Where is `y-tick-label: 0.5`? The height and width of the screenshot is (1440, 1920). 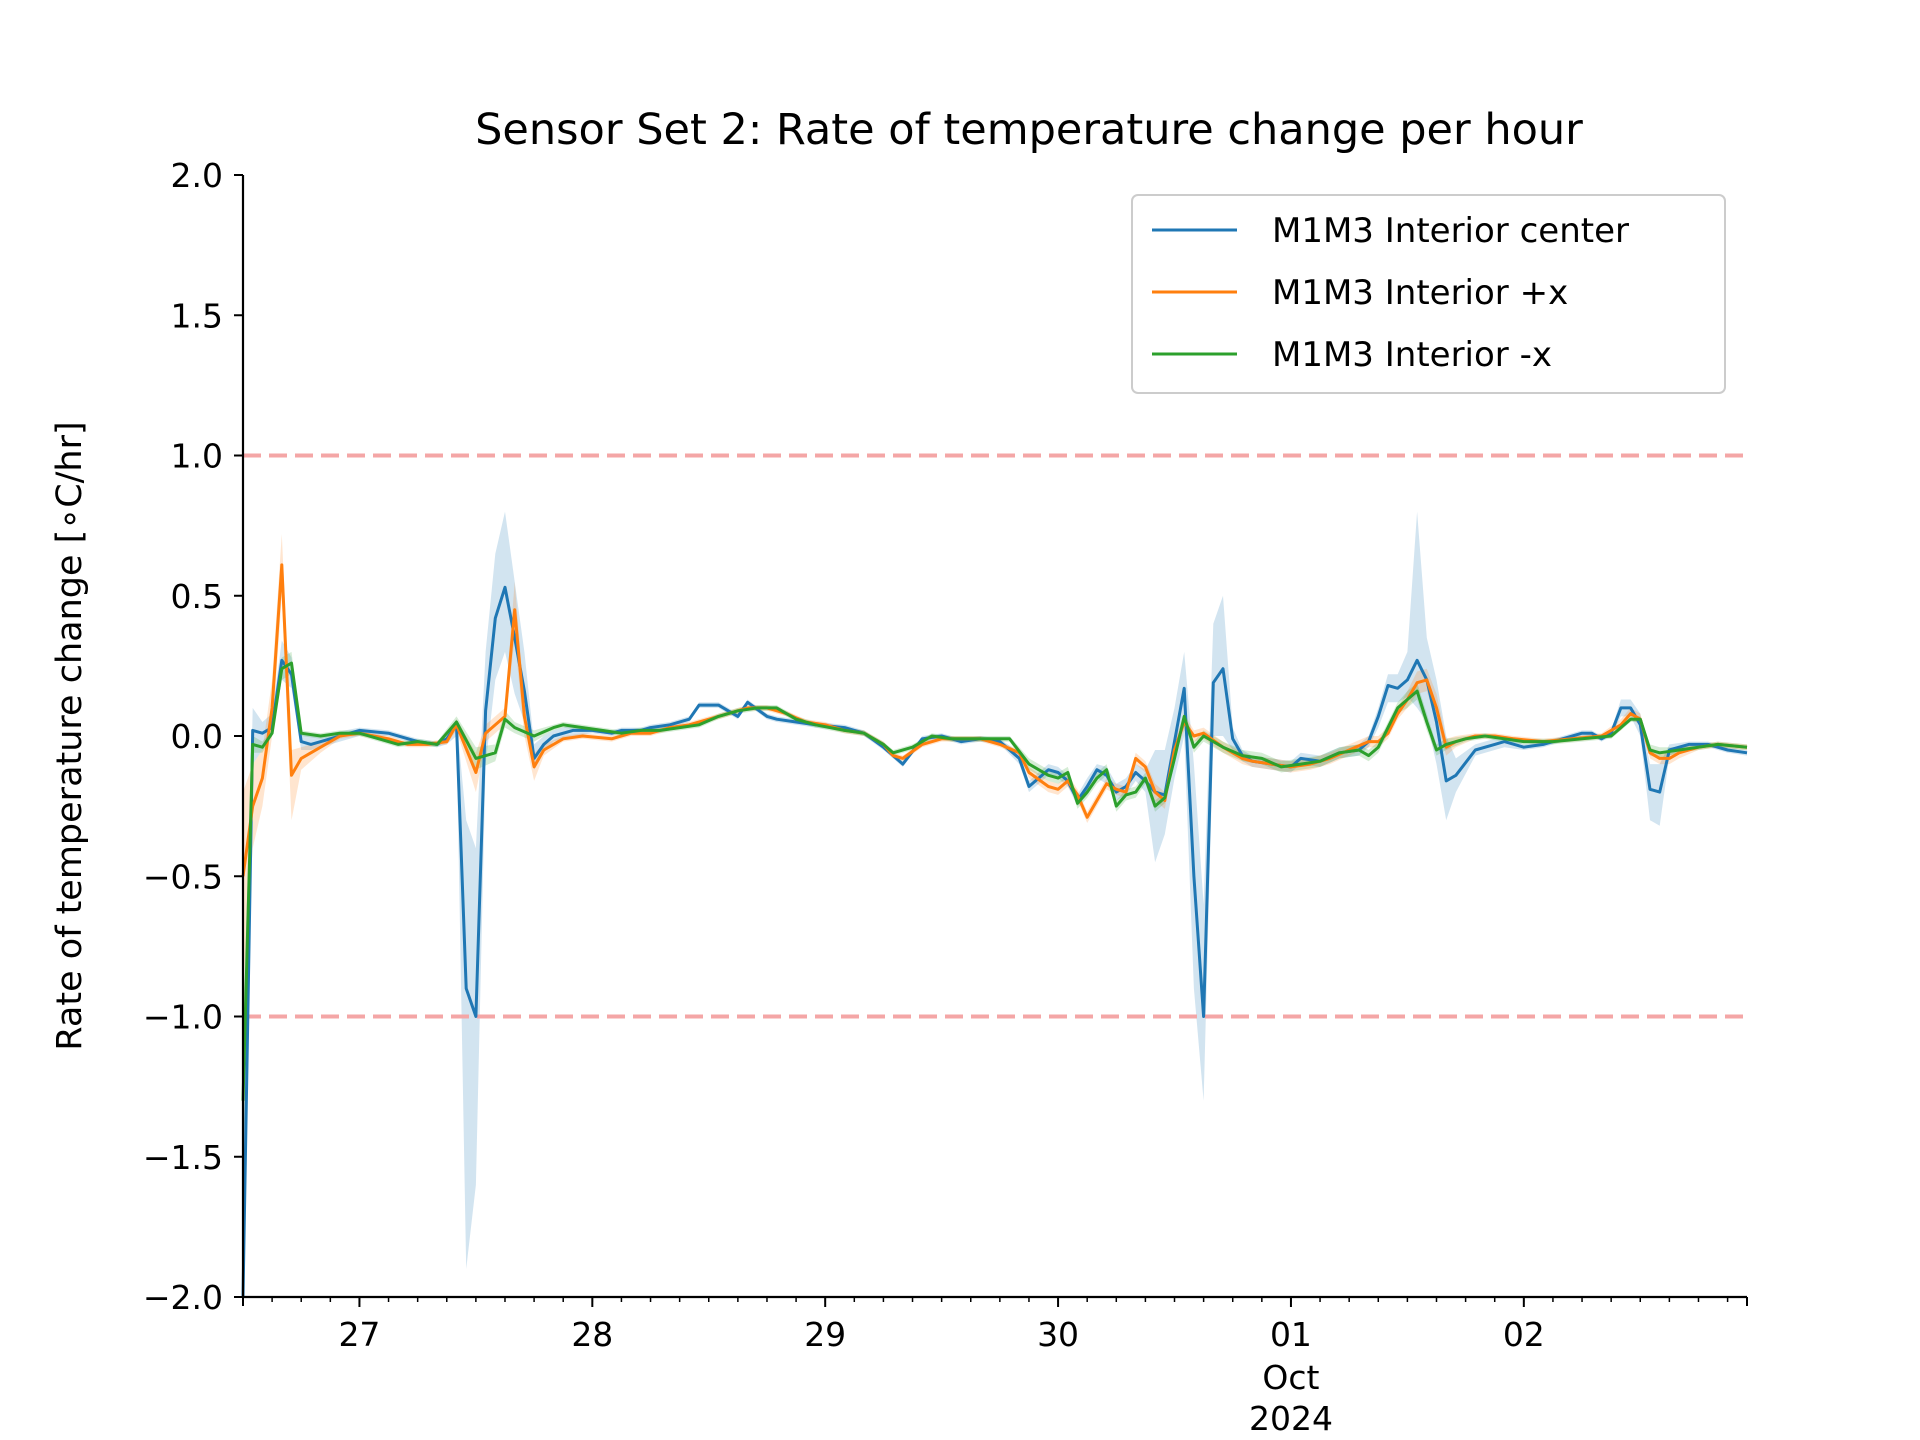 y-tick-label: 0.5 is located at coordinates (197, 596).